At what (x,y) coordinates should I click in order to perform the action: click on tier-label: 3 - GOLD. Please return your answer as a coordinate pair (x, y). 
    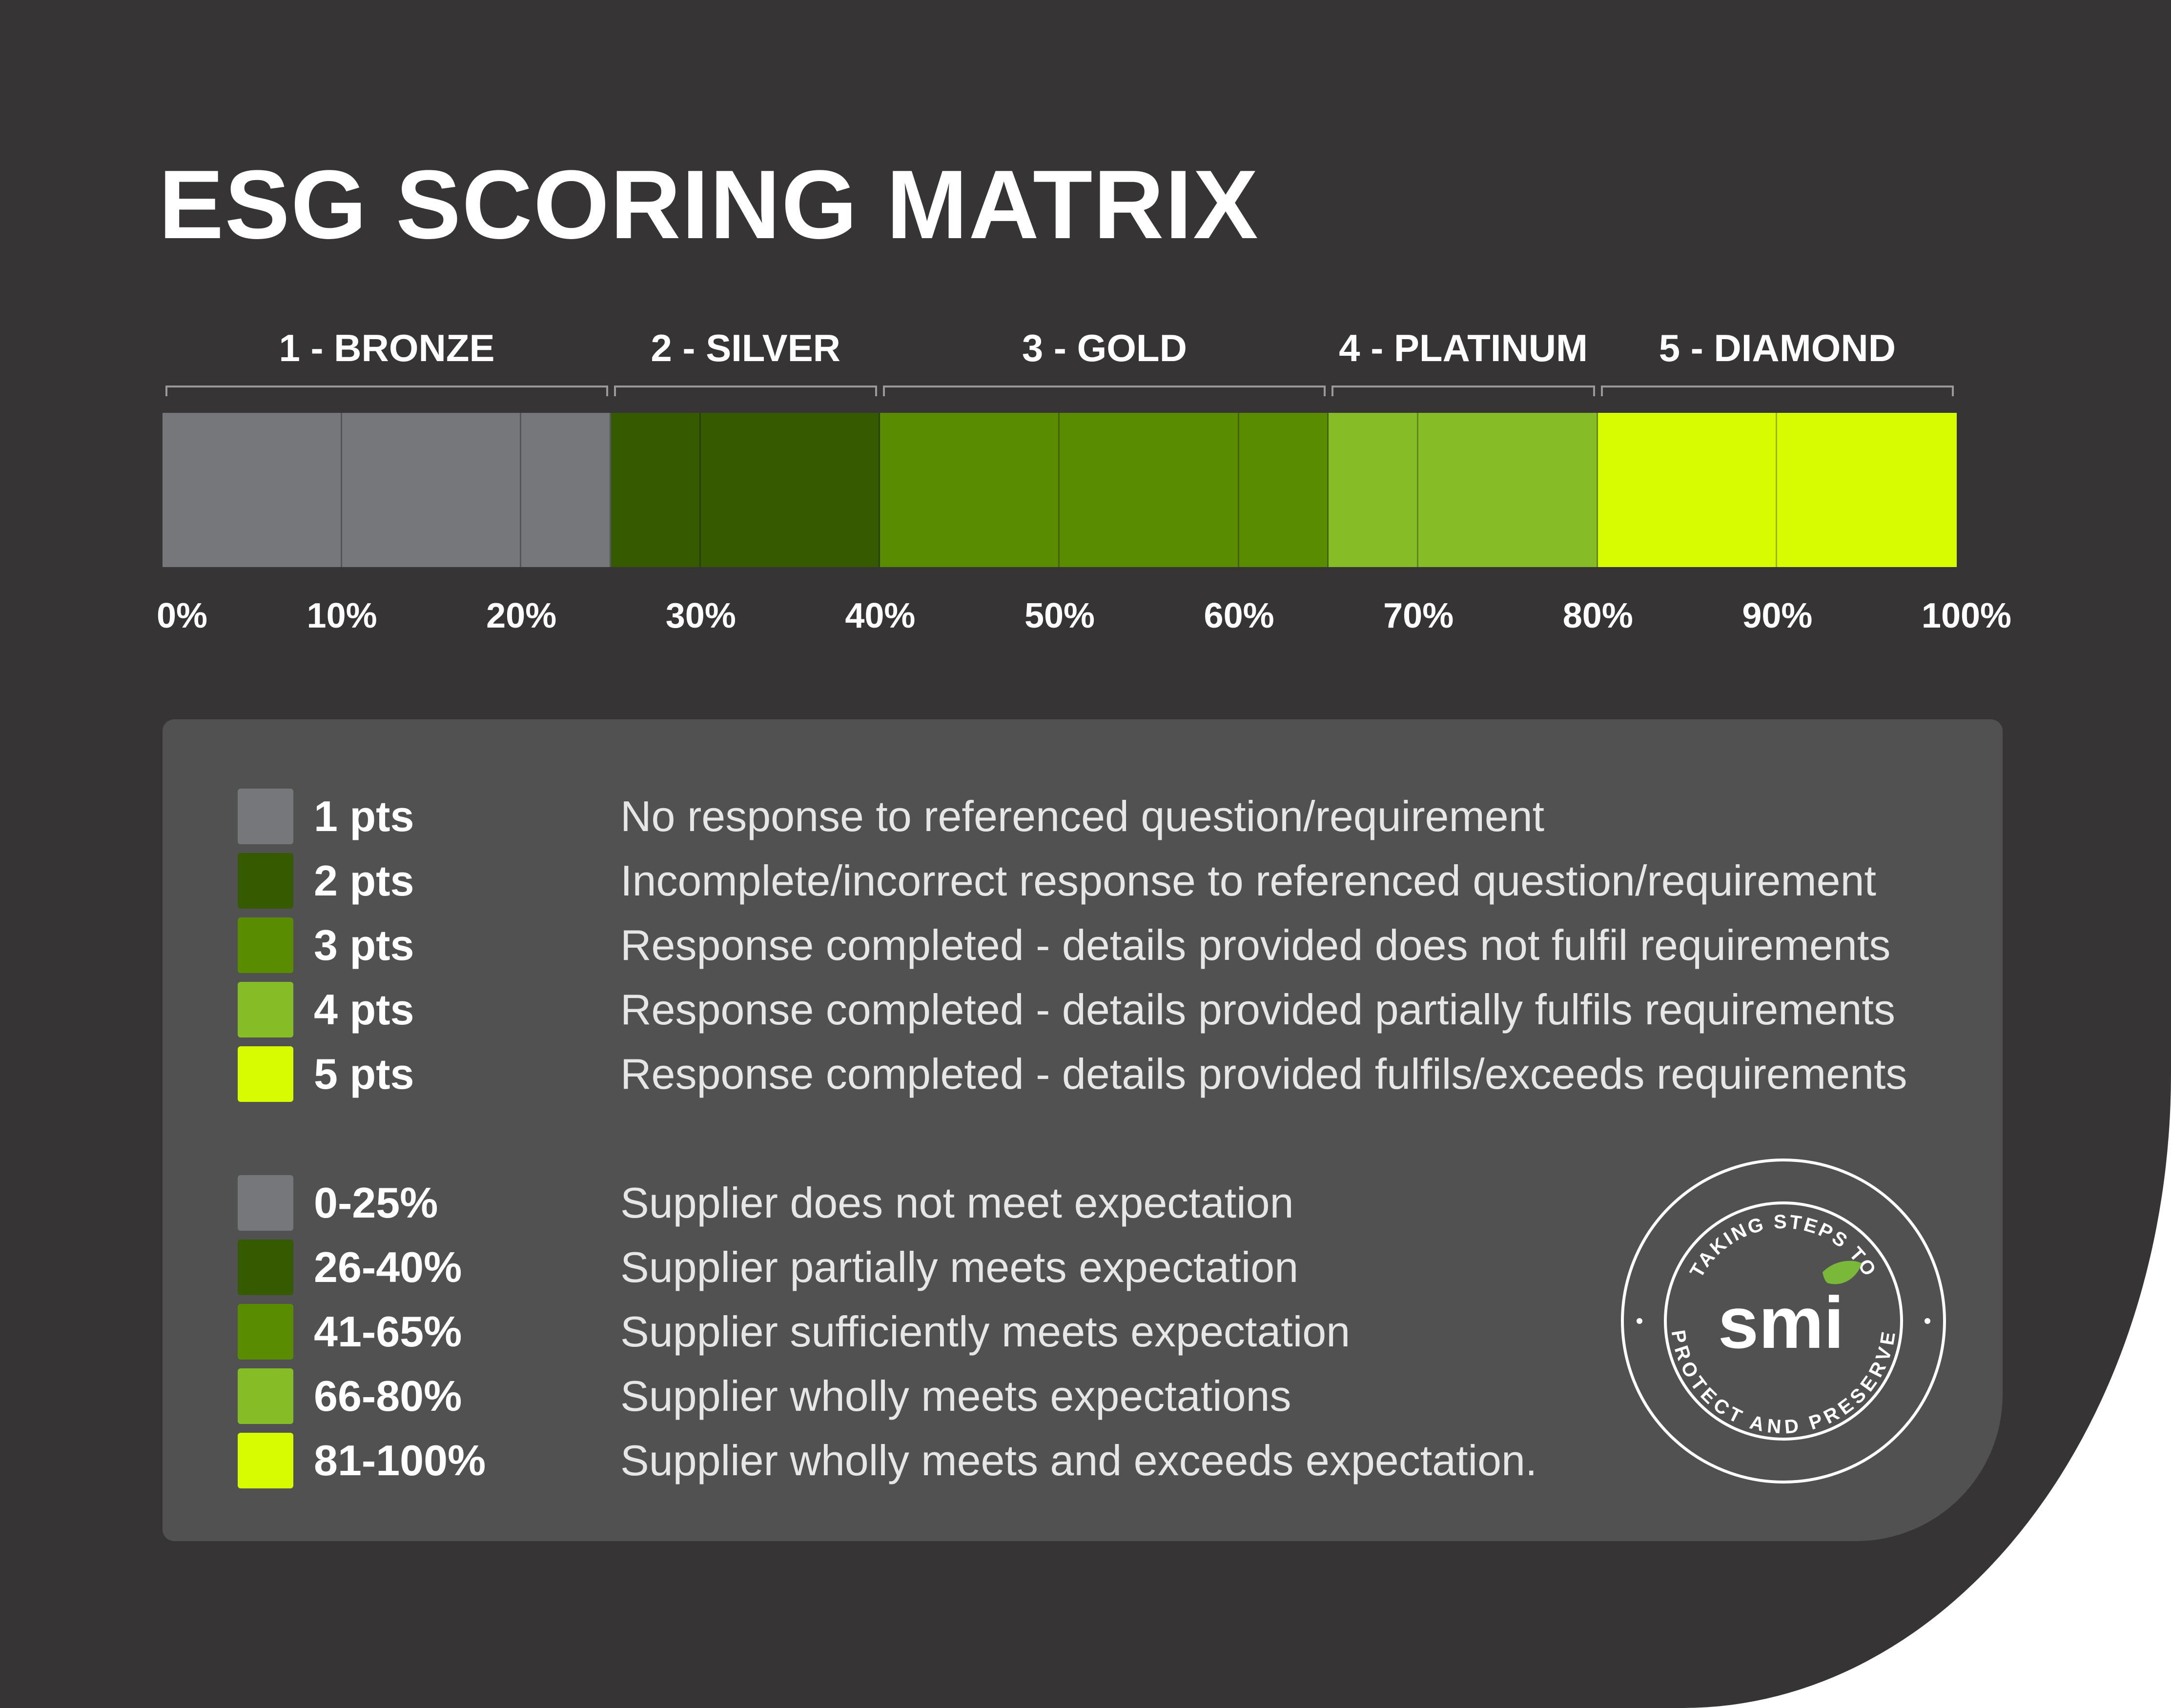
    Looking at the image, I should click on (1104, 347).